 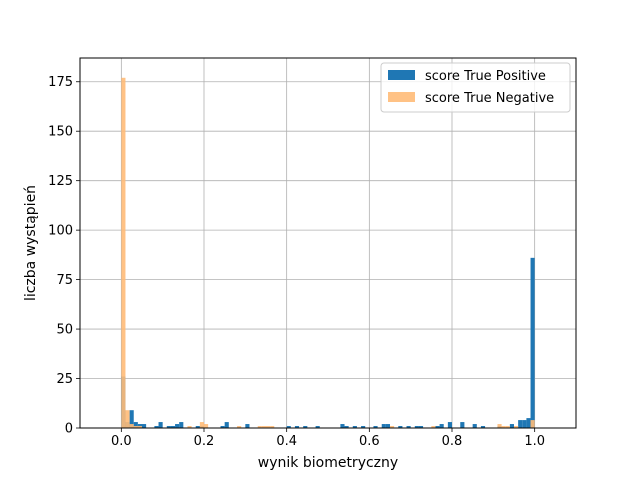 What do you see at coordinates (204, 441) in the screenshot?
I see `x-tick-label-1: 0.2` at bounding box center [204, 441].